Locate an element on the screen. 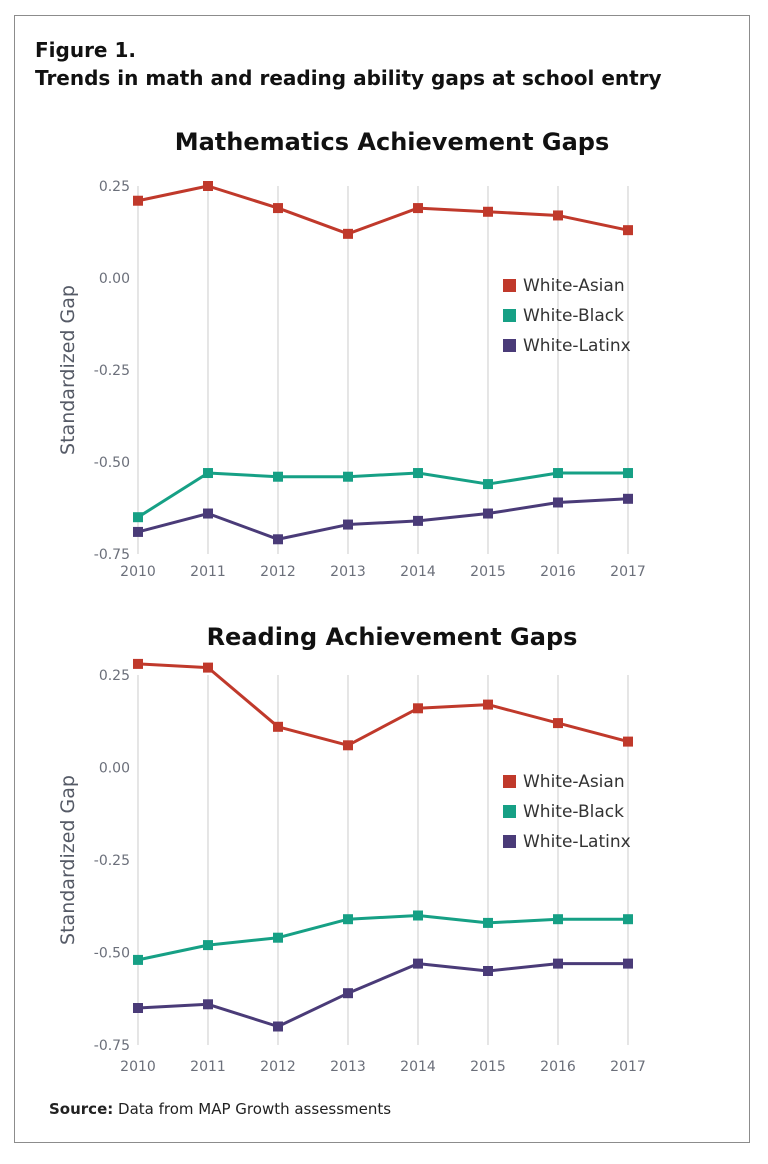  y-tick-label: -0.50 is located at coordinates (112, 954).